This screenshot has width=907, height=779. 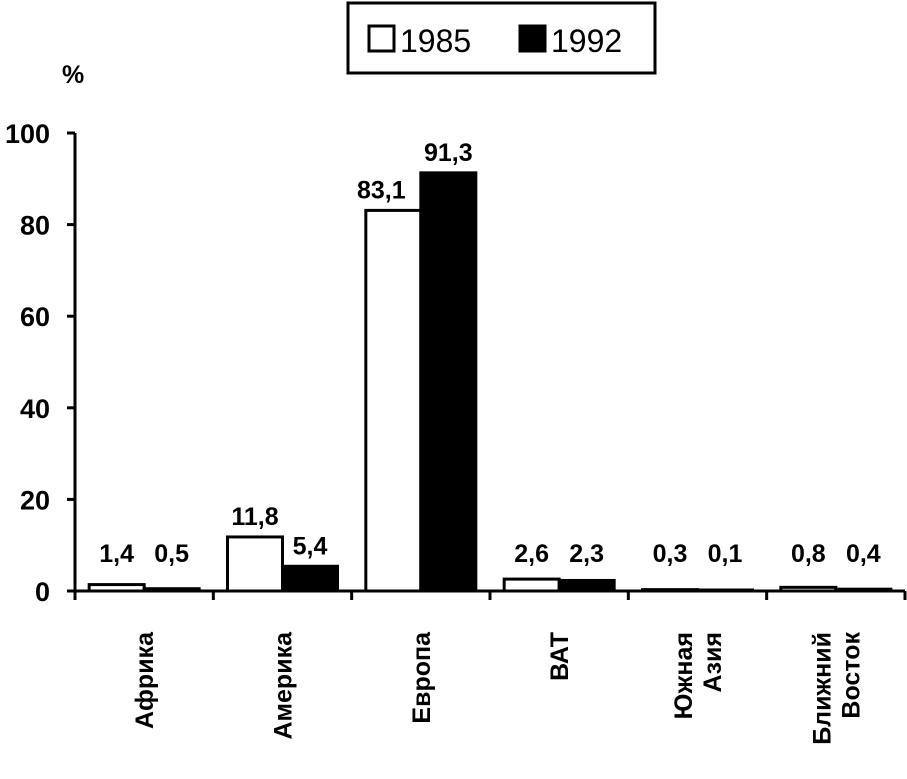 What do you see at coordinates (35, 409) in the screenshot?
I see `y-tick-label: 40` at bounding box center [35, 409].